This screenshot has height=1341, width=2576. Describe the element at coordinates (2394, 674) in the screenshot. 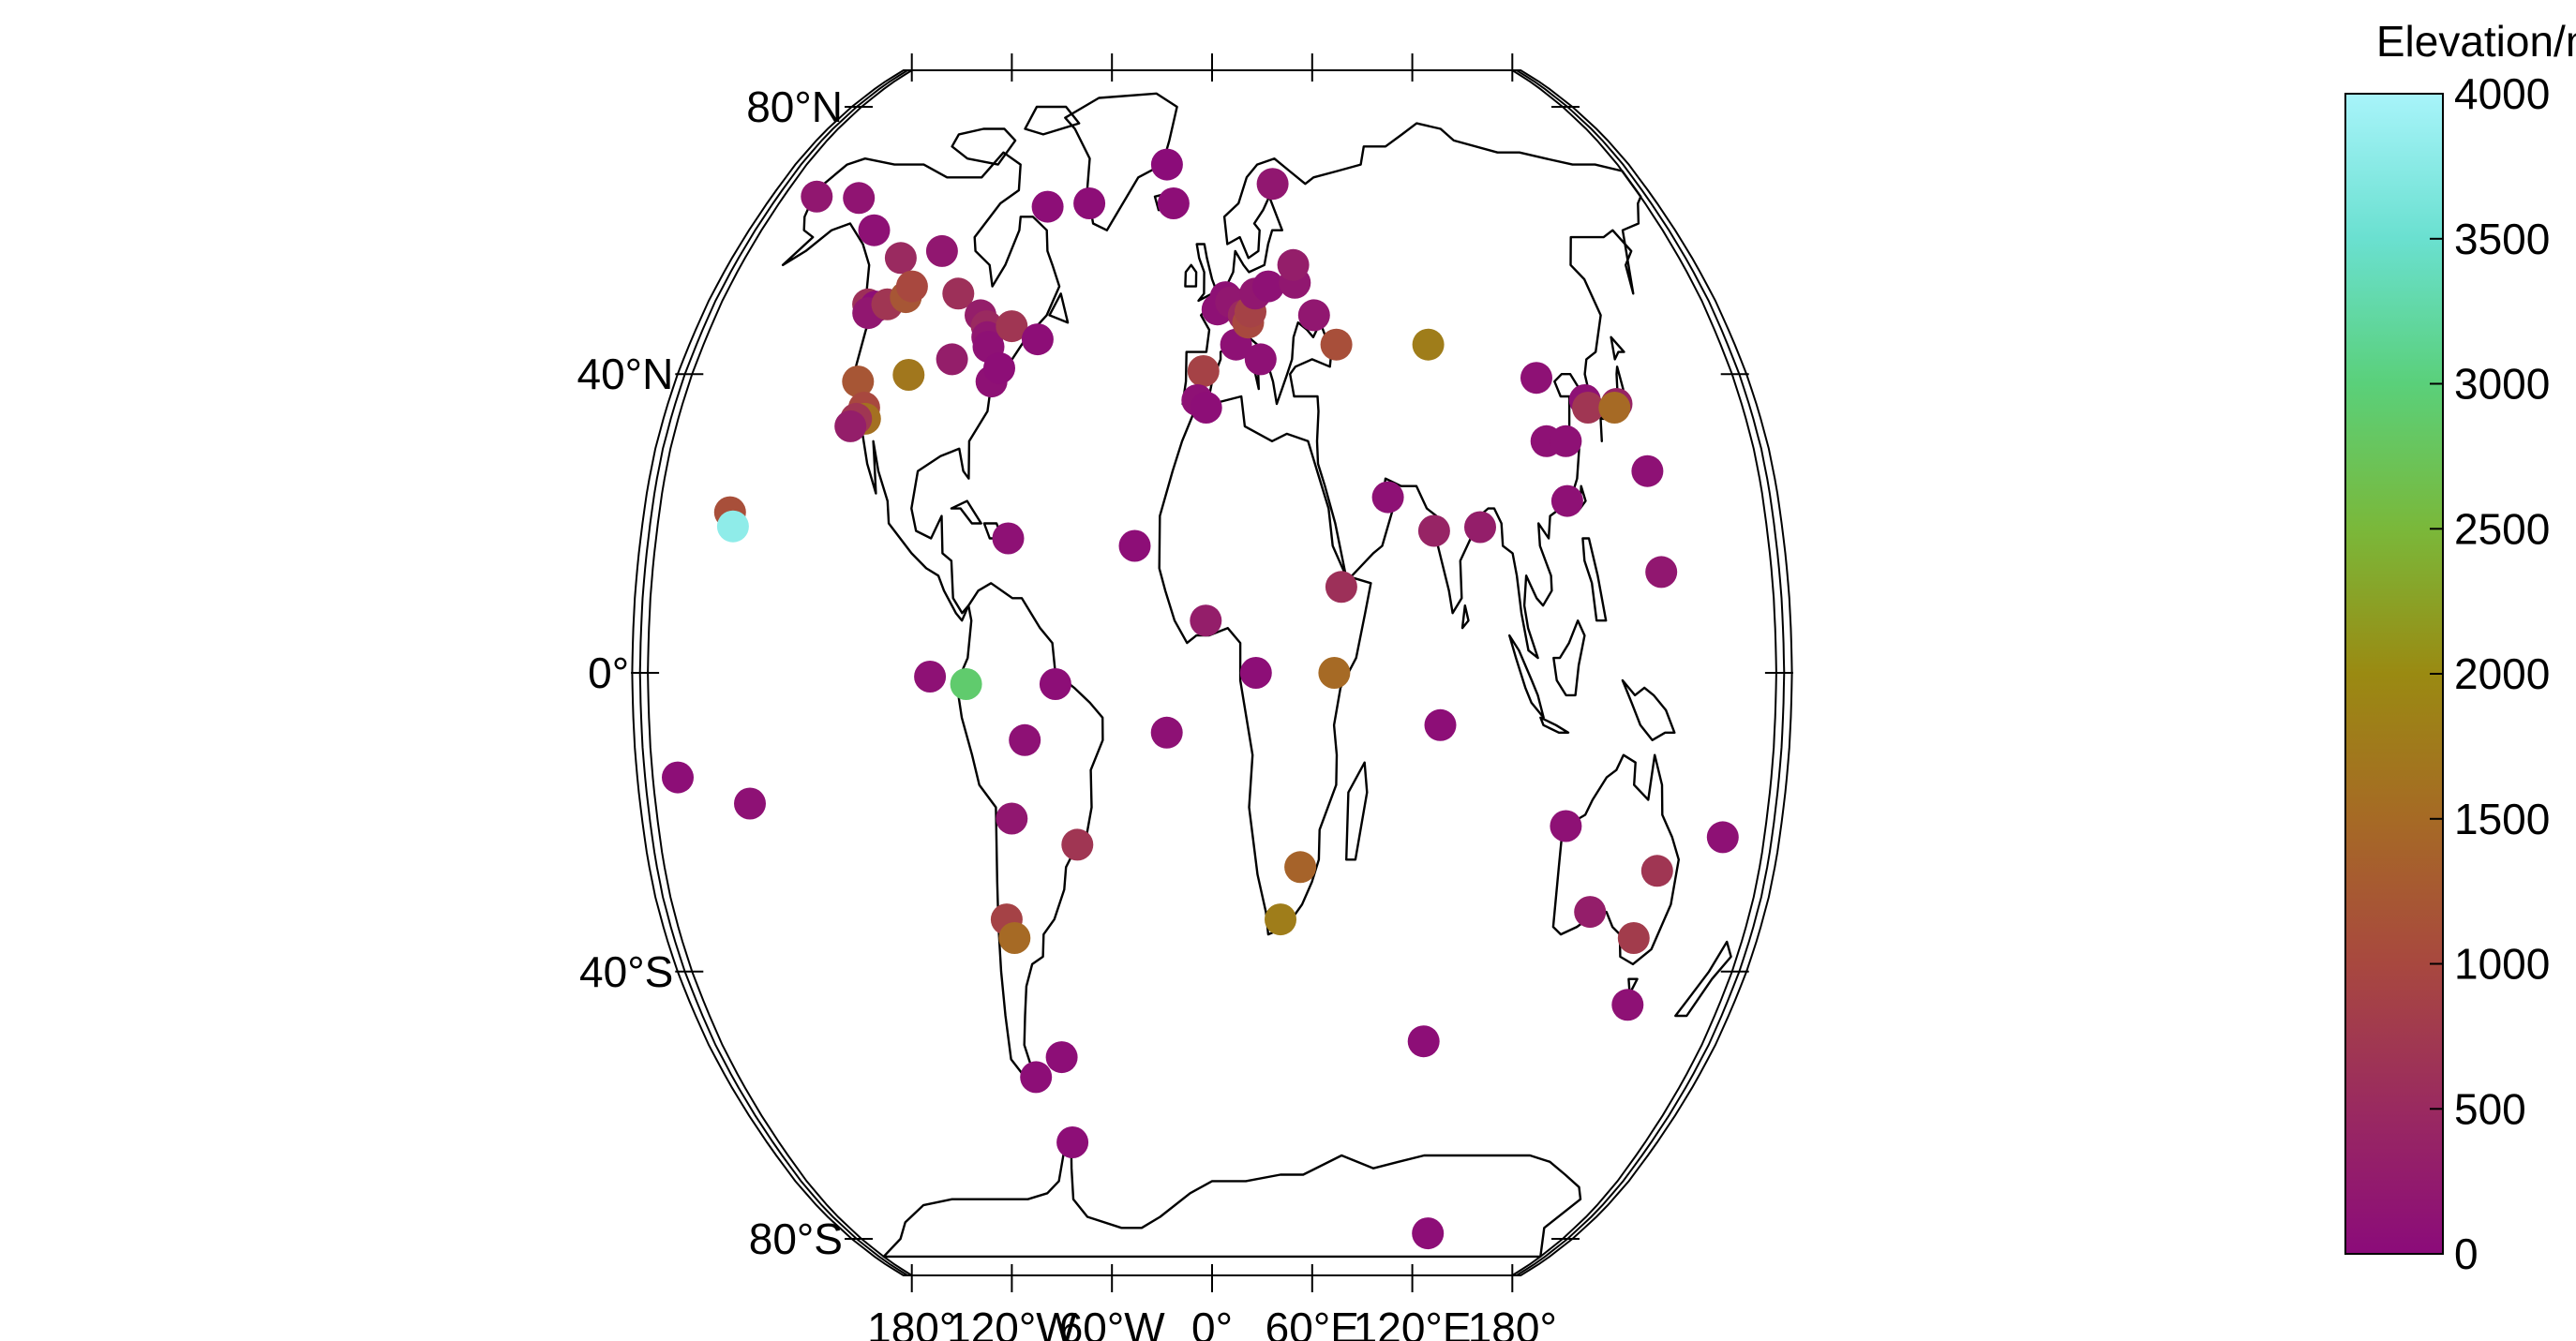

I see `colorbar-ramp` at that location.